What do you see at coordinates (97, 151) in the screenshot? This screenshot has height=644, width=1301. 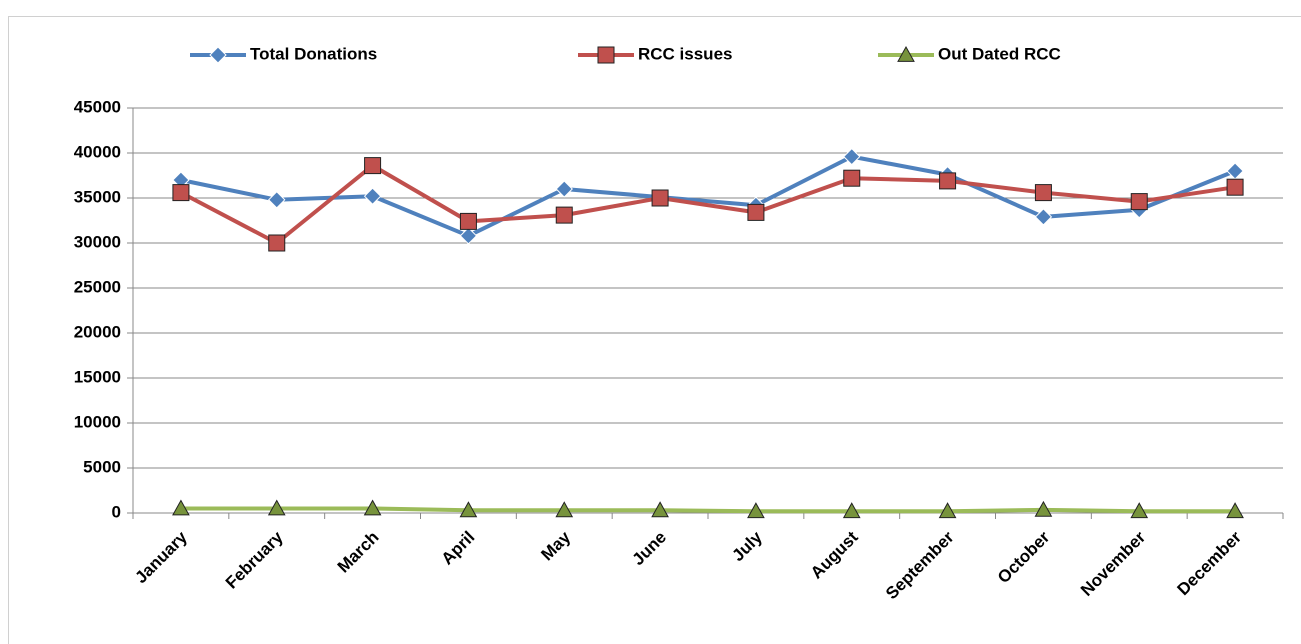 I see `y-tick-label: 40000` at bounding box center [97, 151].